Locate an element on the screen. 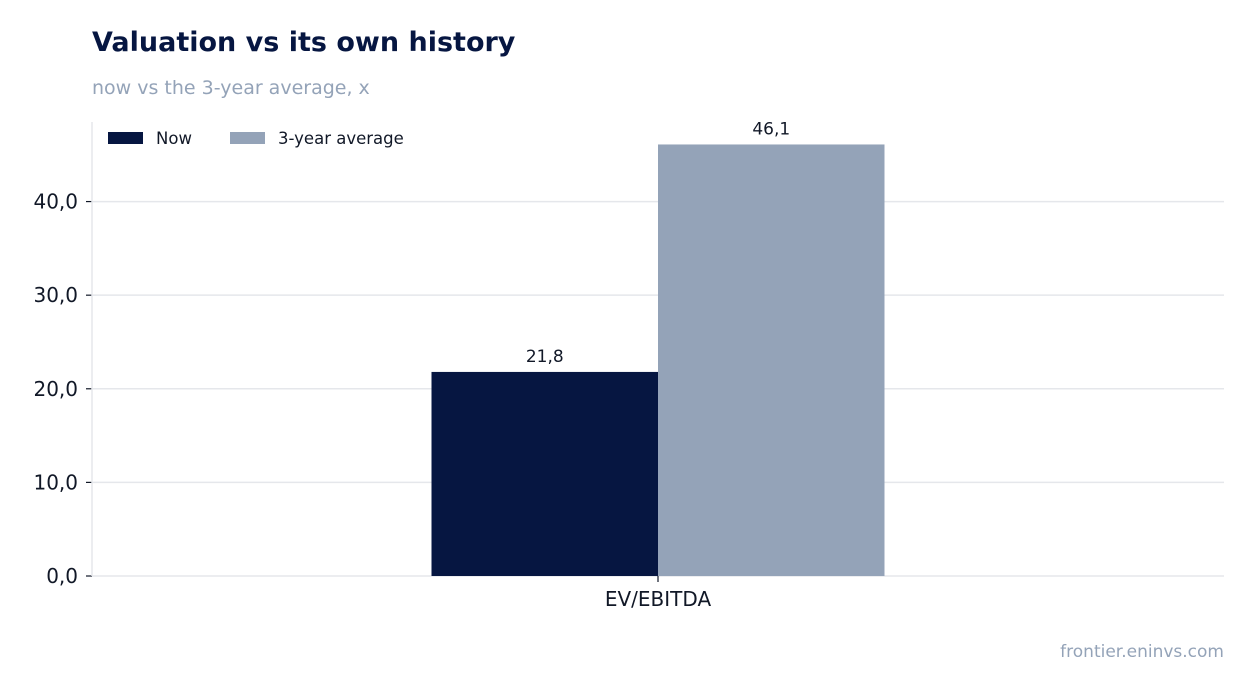 This screenshot has height=693, width=1254. y-tick-label: 0,0 is located at coordinates (62, 576).